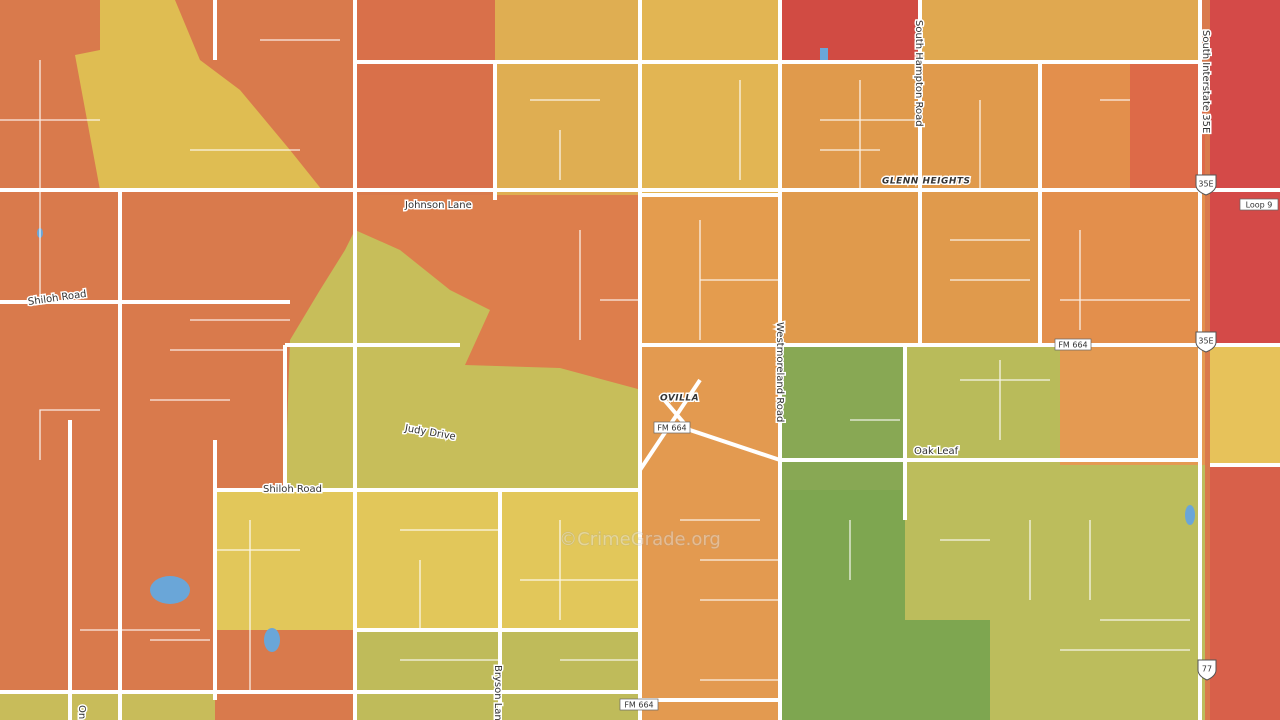  I want to click on shield-label: Loop 9, so click(1259, 205).